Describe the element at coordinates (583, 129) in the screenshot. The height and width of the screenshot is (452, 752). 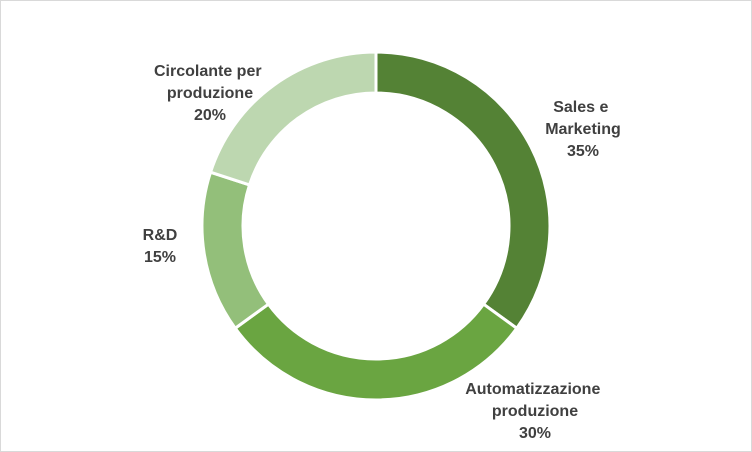
I see `slice-label-line: Marketing` at that location.